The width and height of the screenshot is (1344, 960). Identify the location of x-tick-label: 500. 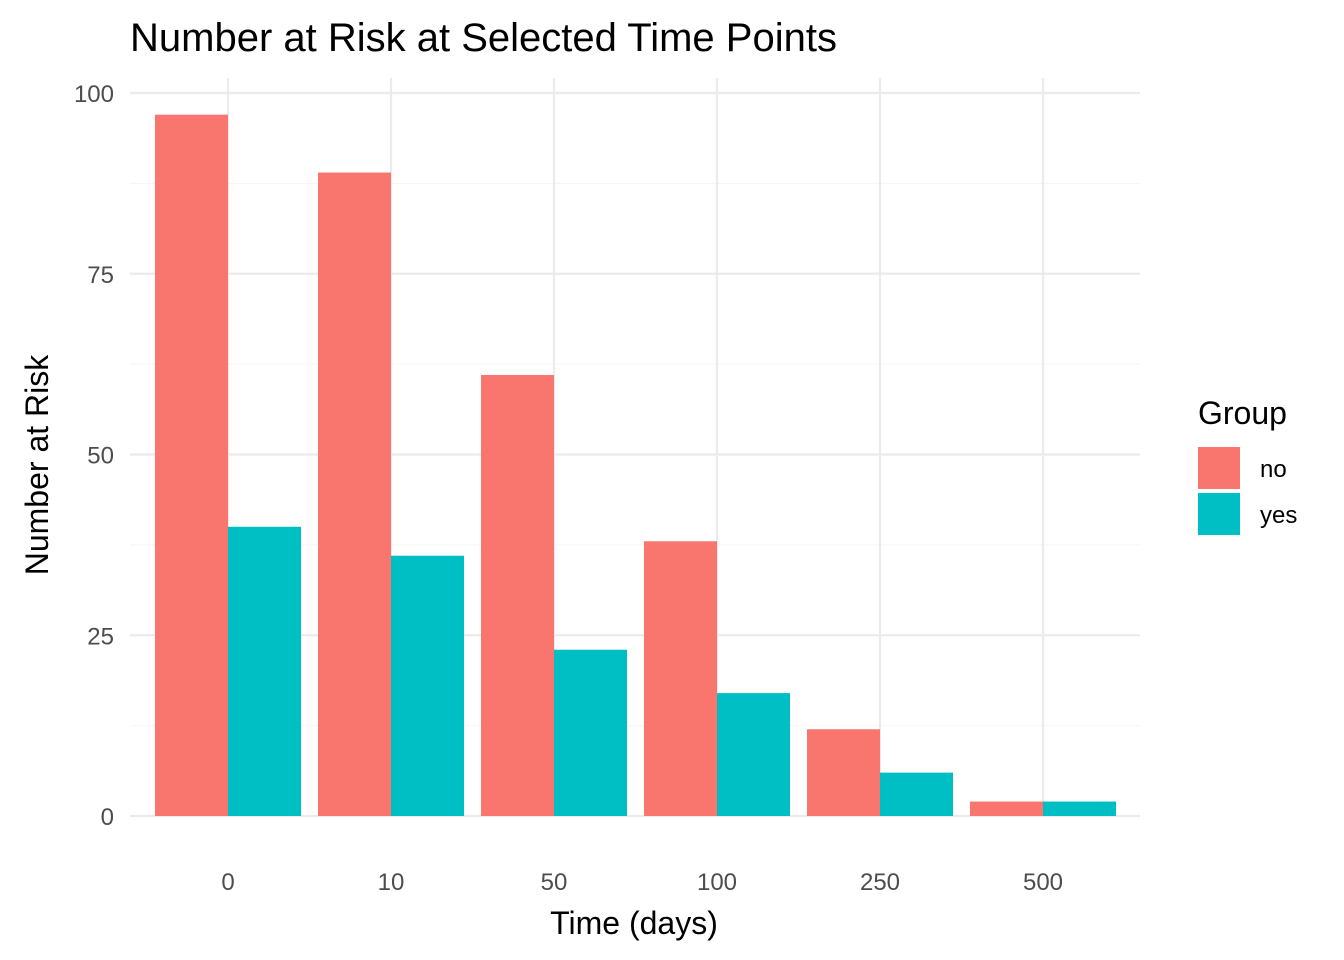
(1043, 882).